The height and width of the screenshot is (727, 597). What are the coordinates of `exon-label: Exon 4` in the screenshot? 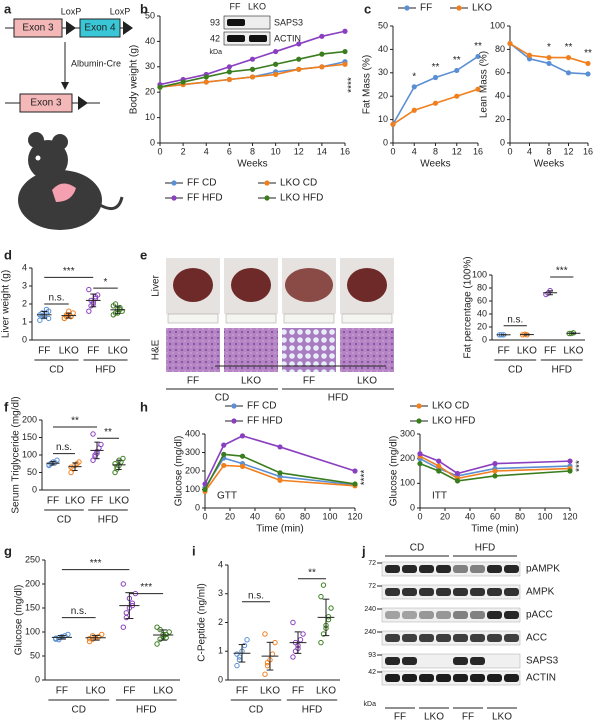 It's located at (100, 28).